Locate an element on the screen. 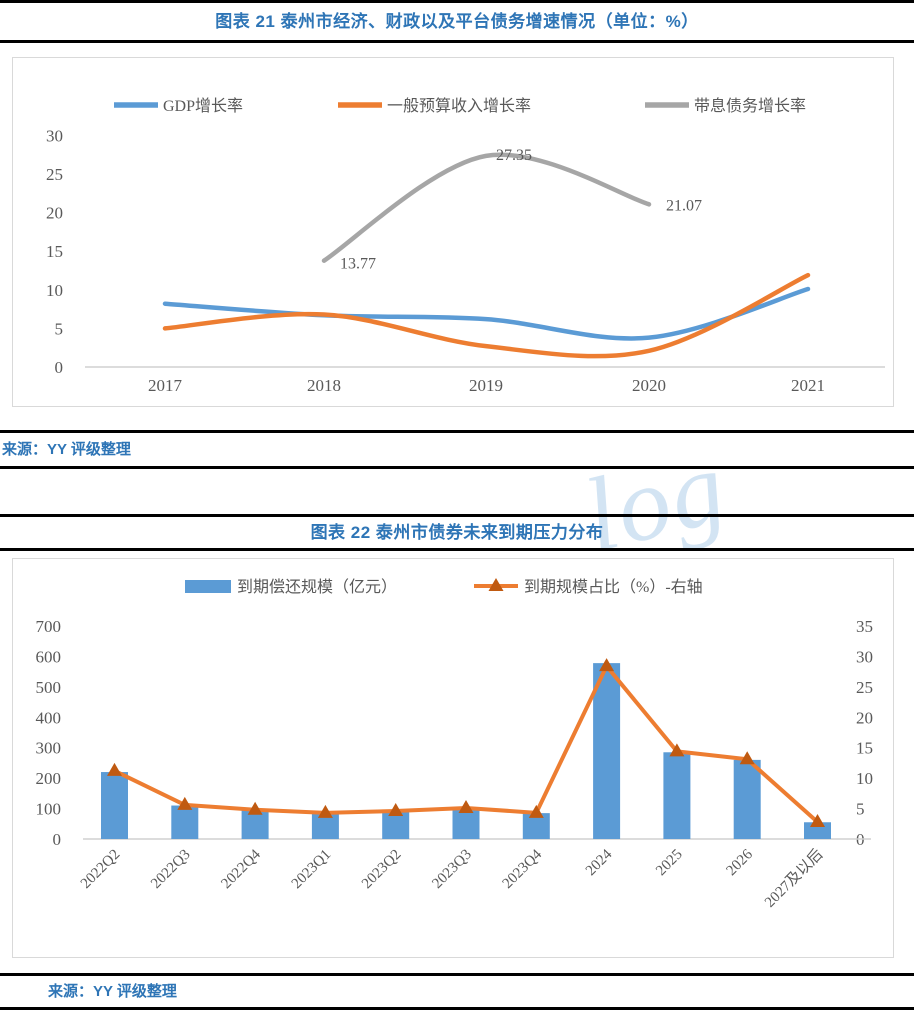  x-axis-tick-label: 2026 is located at coordinates (740, 862).